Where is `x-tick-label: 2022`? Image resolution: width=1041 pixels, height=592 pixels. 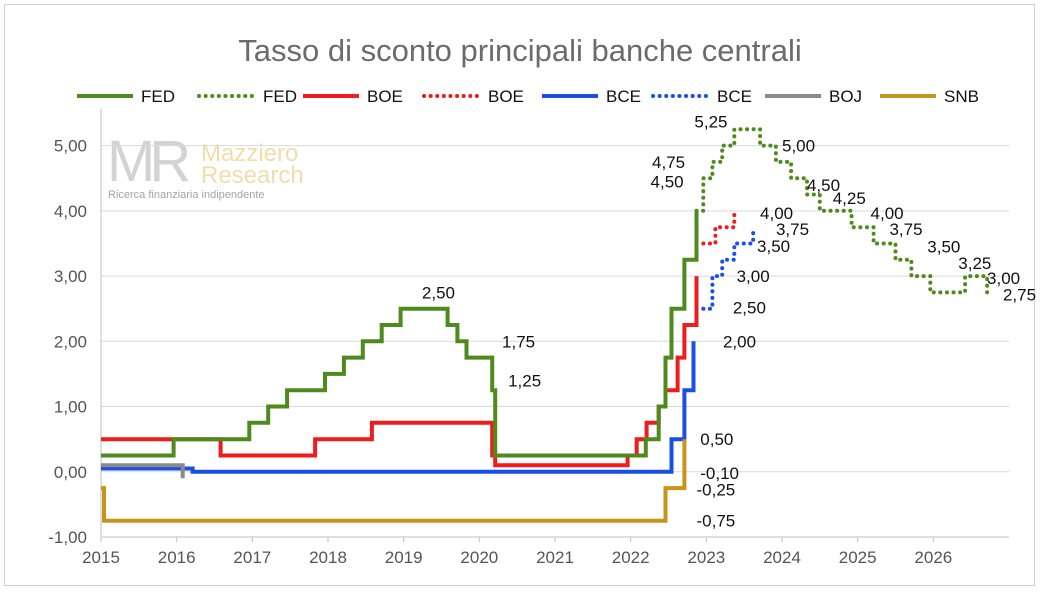 x-tick-label: 2022 is located at coordinates (631, 557).